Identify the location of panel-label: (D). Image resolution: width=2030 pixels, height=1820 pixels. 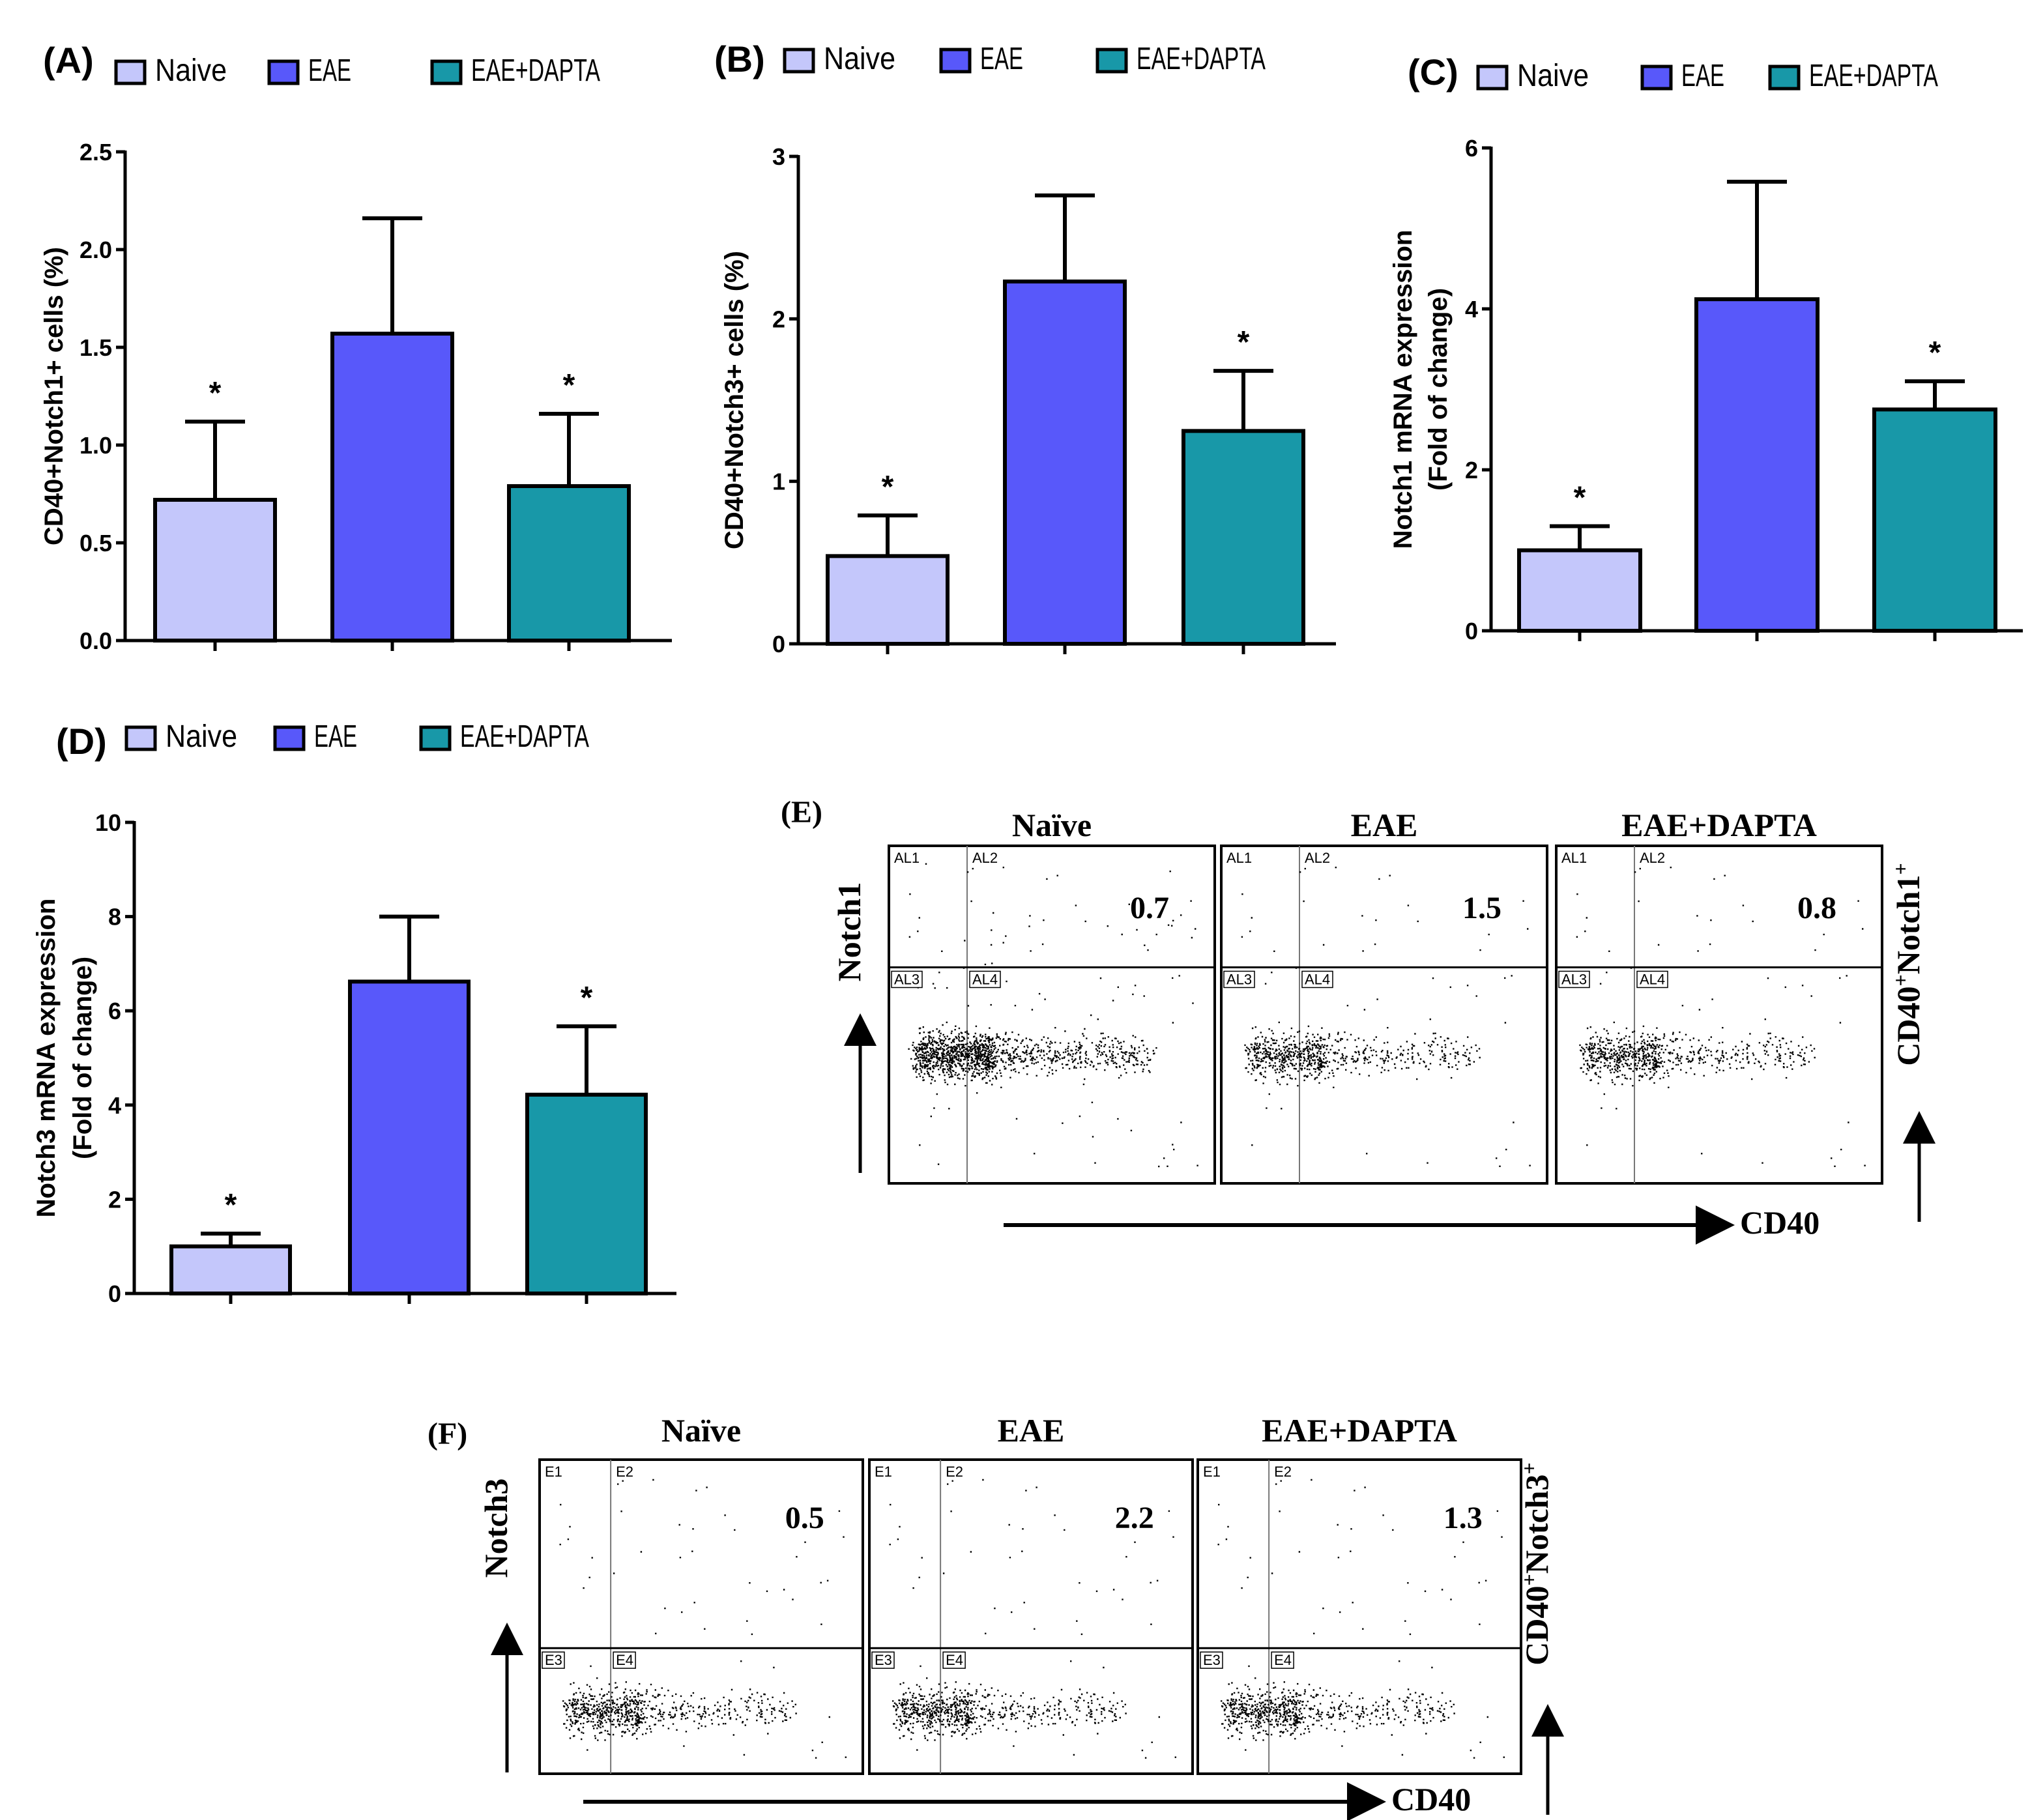
(81, 741).